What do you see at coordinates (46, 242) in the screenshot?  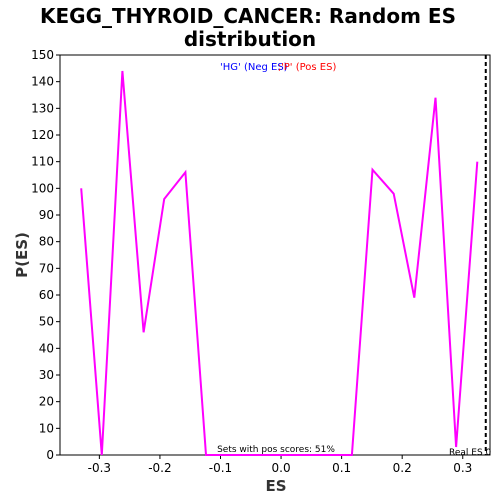 I see `y-tick-label: 80` at bounding box center [46, 242].